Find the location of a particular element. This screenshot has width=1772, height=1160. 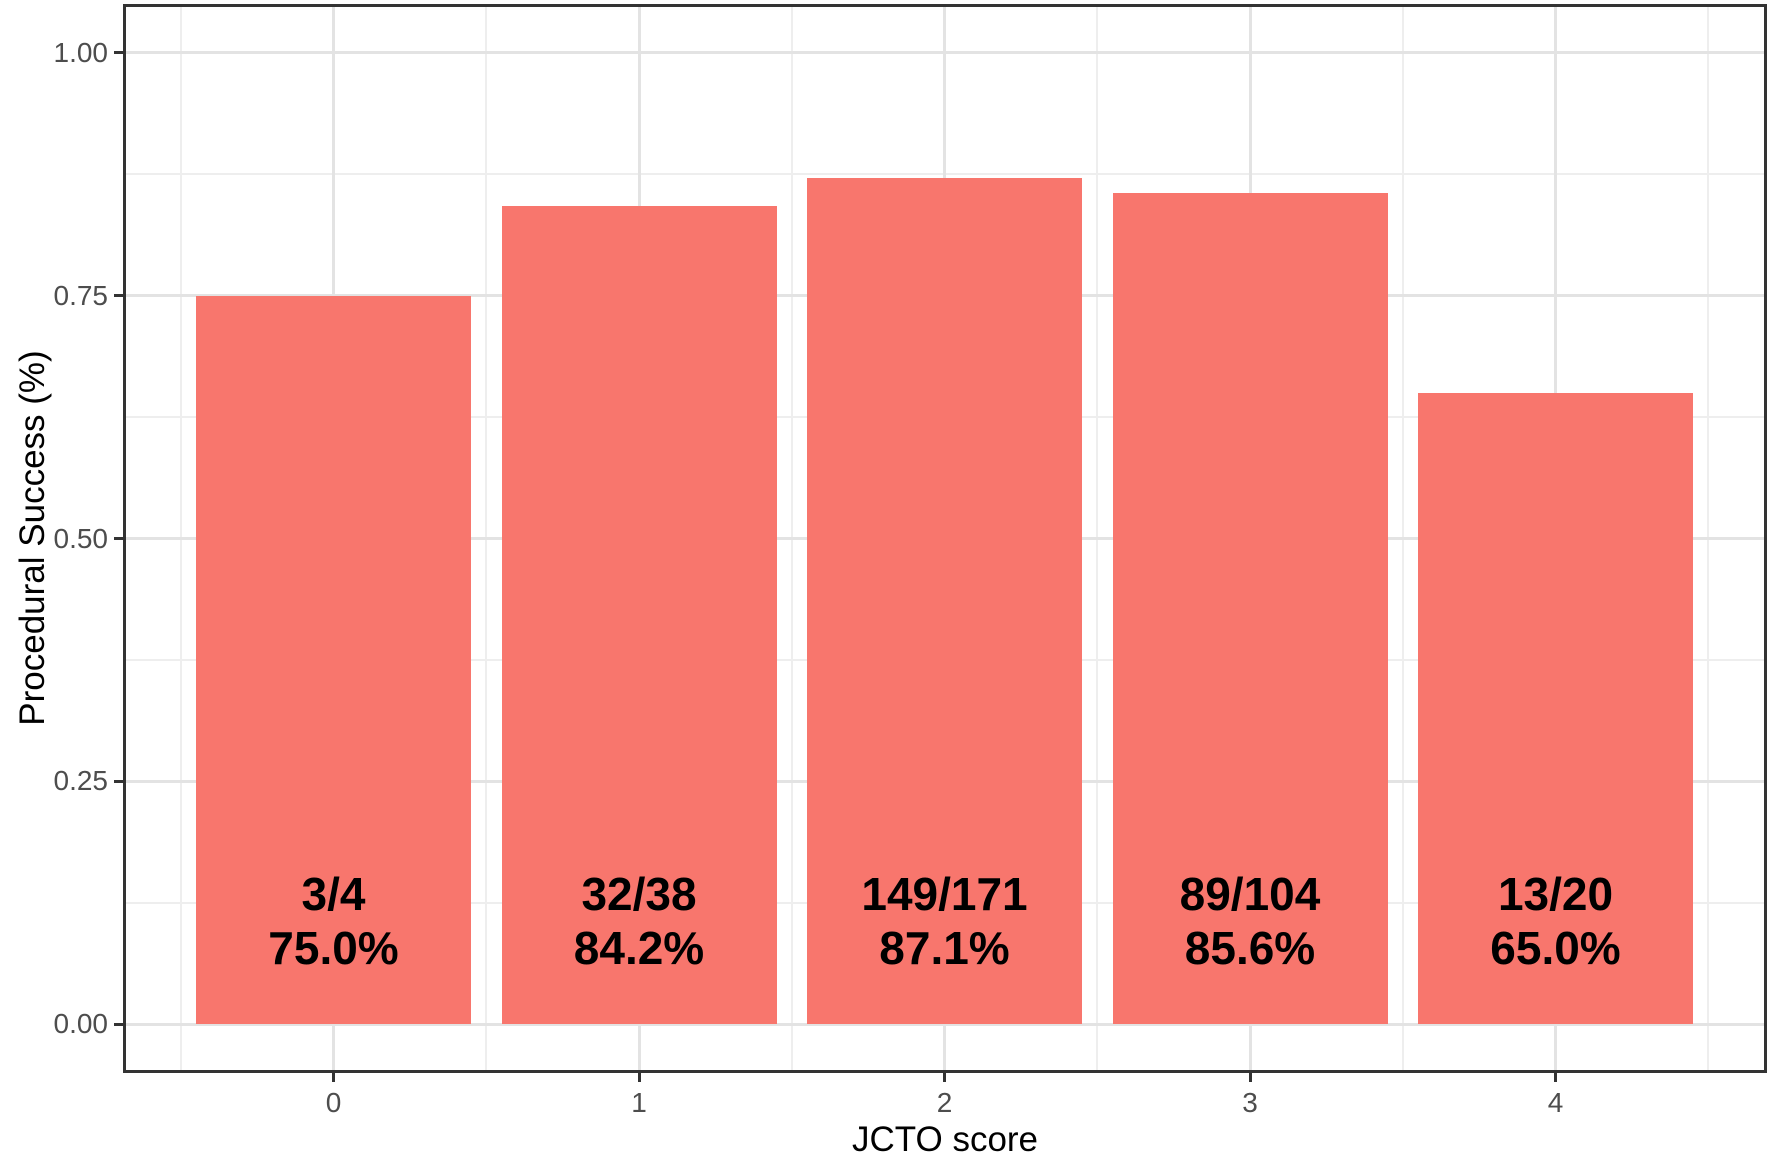

y-tick-label: 0.50 is located at coordinates (81, 538).